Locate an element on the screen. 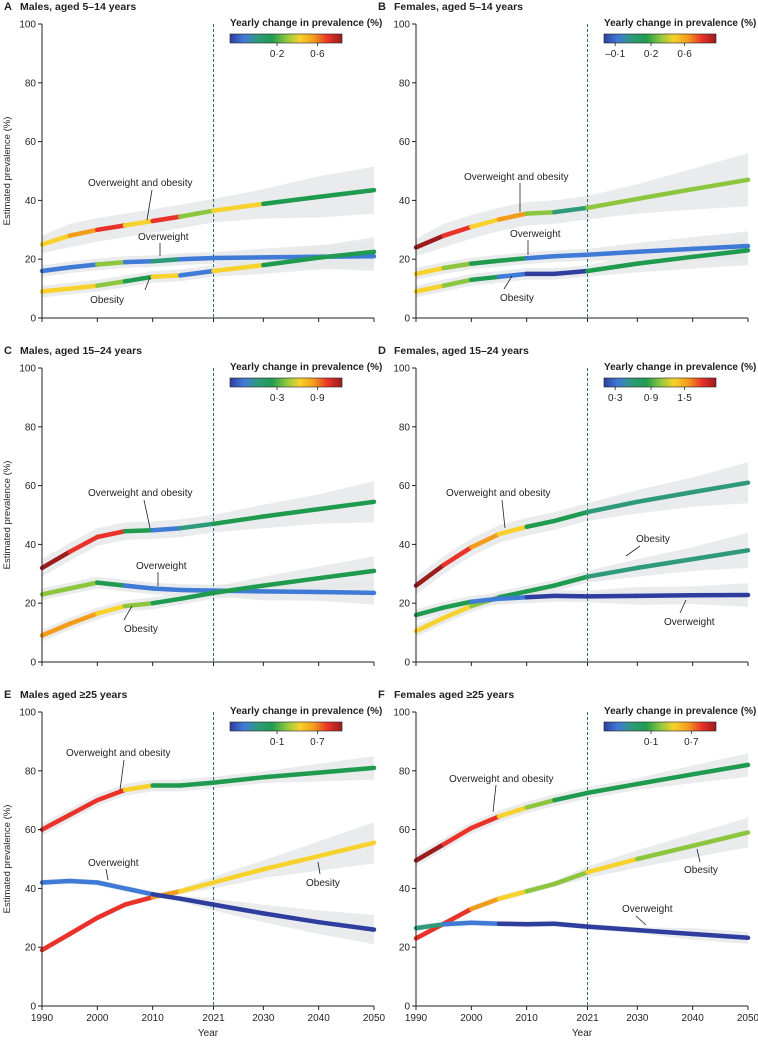 This screenshot has height=1041, width=758. x-tick-label: 2000 is located at coordinates (471, 1018).